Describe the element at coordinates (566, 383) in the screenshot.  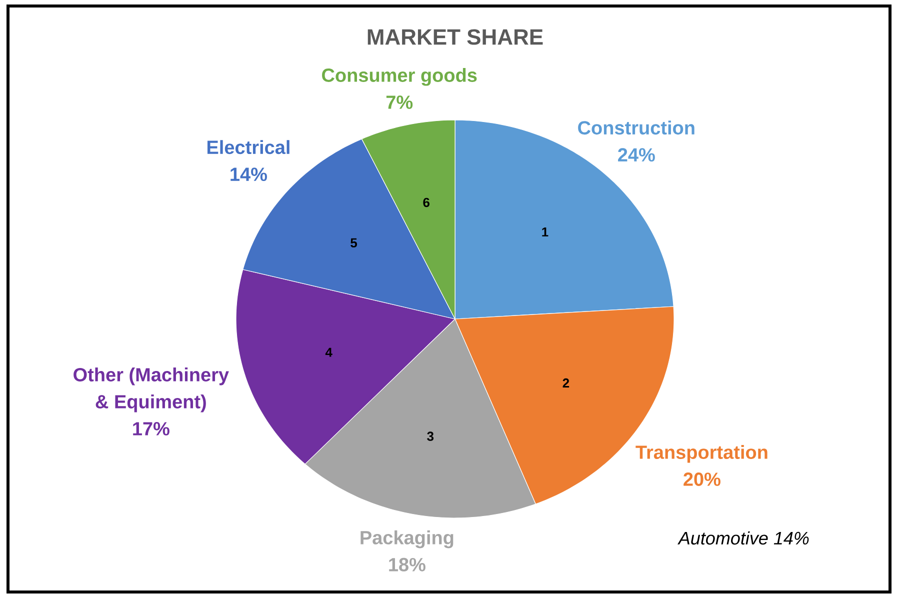
I see `text: 2` at that location.